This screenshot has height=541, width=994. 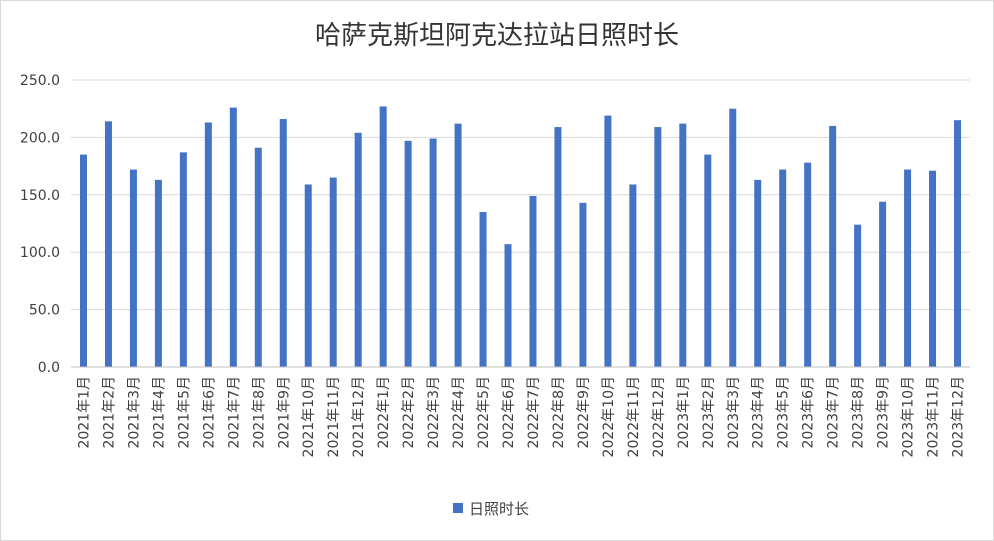 I want to click on x-tick-label: 2021年4月, so click(x=159, y=412).